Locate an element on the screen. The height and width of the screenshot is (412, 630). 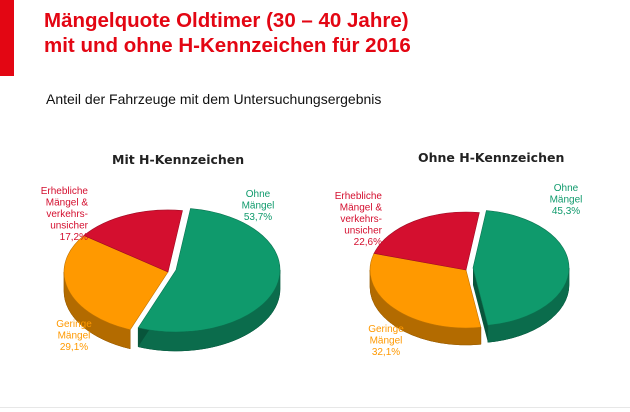
title-line-2: mit und ohne H-Kennzeichen für 2016 is located at coordinates (227, 45).